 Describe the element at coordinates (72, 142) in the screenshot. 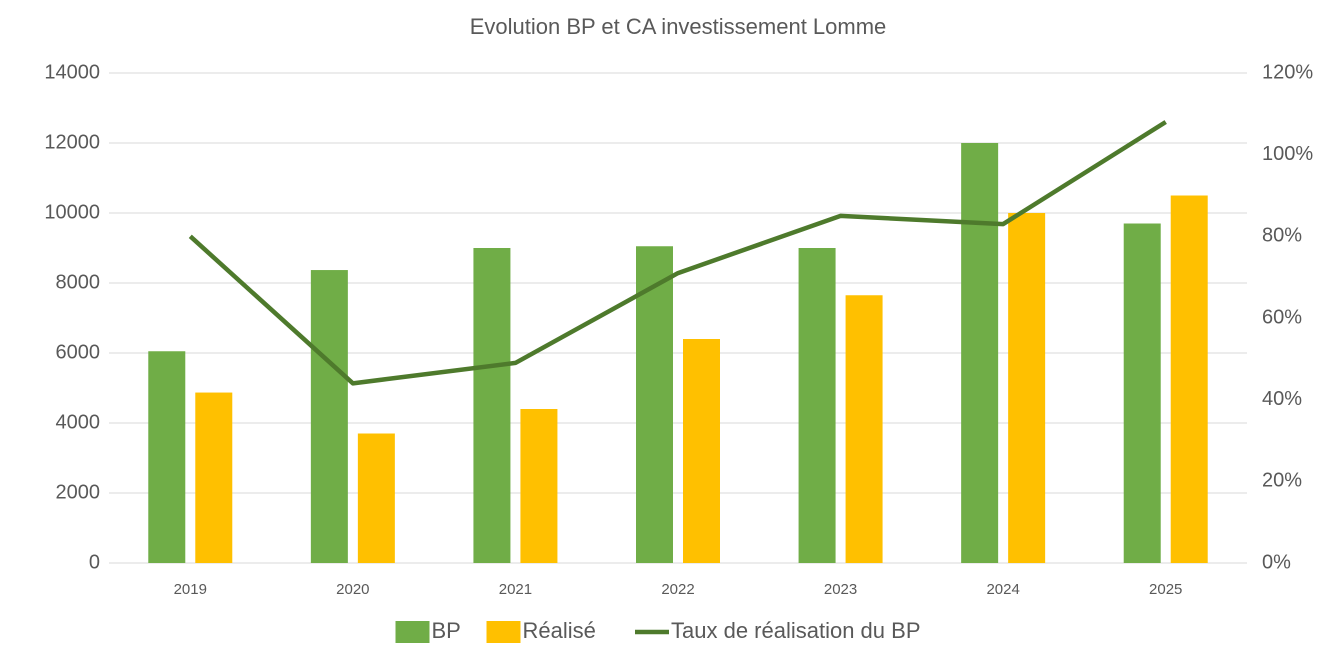

I see `y-tick-label: 12000` at that location.